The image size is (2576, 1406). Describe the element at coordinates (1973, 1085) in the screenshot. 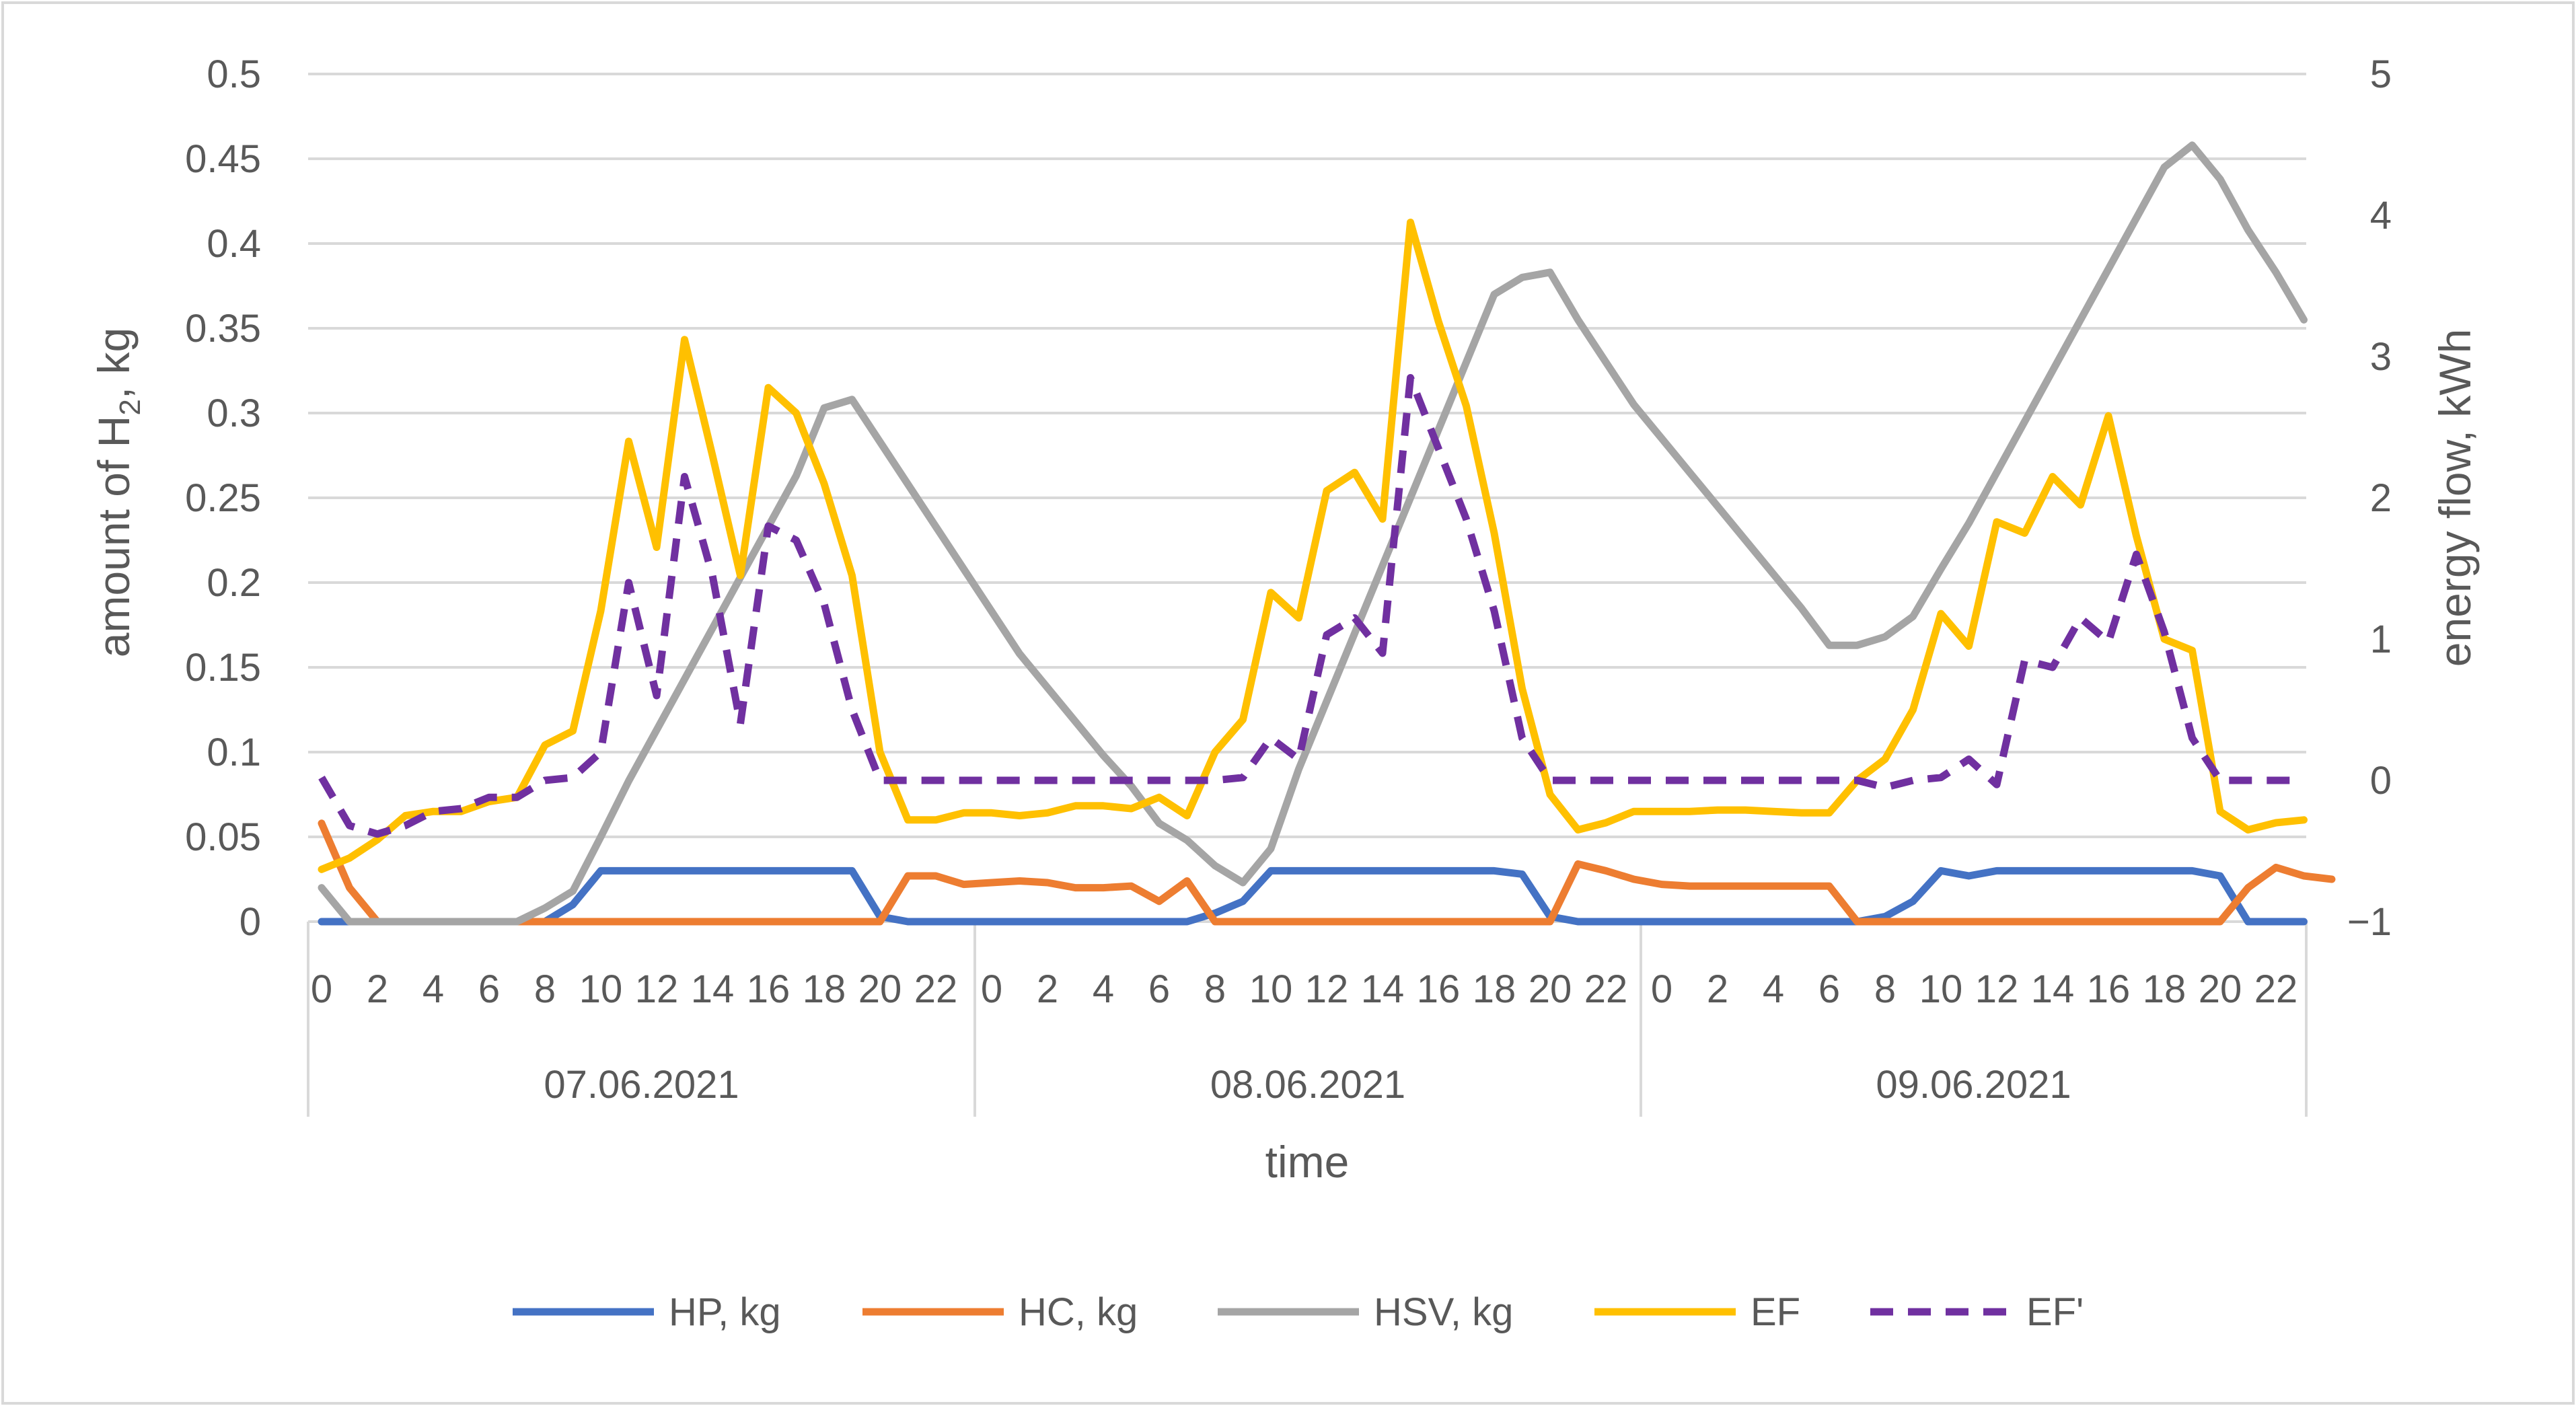

I see `date-label: 09.06.2021` at that location.